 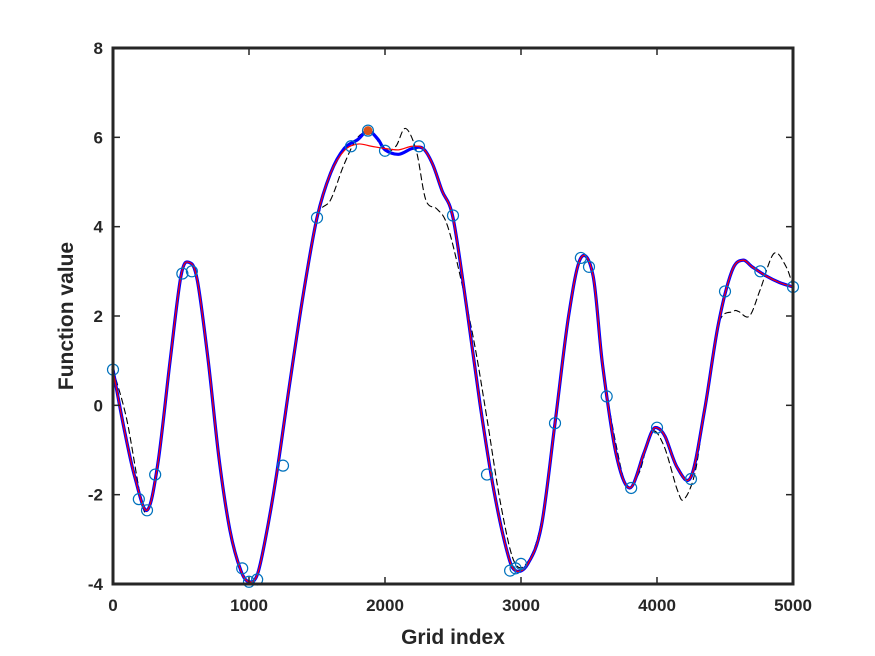 What do you see at coordinates (98, 48) in the screenshot?
I see `y-tick-label: 8` at bounding box center [98, 48].